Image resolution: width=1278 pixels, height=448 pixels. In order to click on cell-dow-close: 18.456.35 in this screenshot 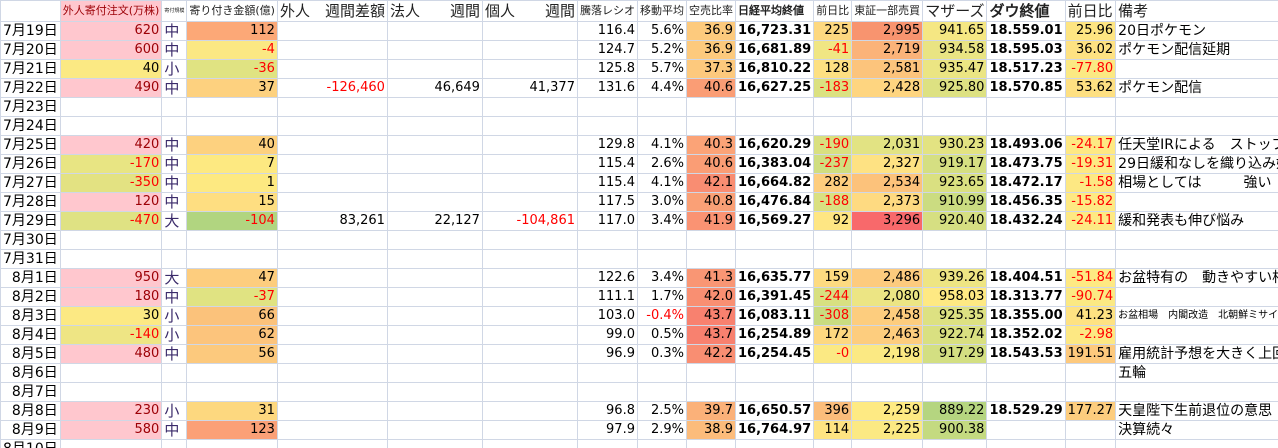, I will do `click(1026, 202)`.